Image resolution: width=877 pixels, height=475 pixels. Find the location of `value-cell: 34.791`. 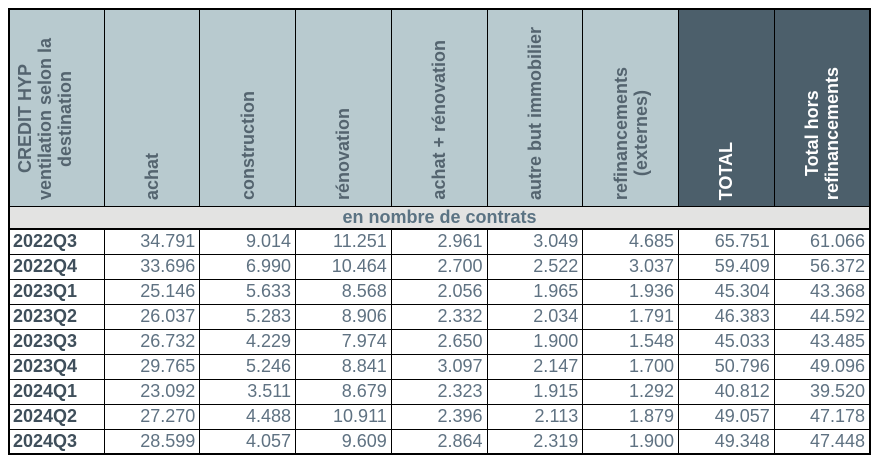

value-cell: 34.791 is located at coordinates (152, 241).